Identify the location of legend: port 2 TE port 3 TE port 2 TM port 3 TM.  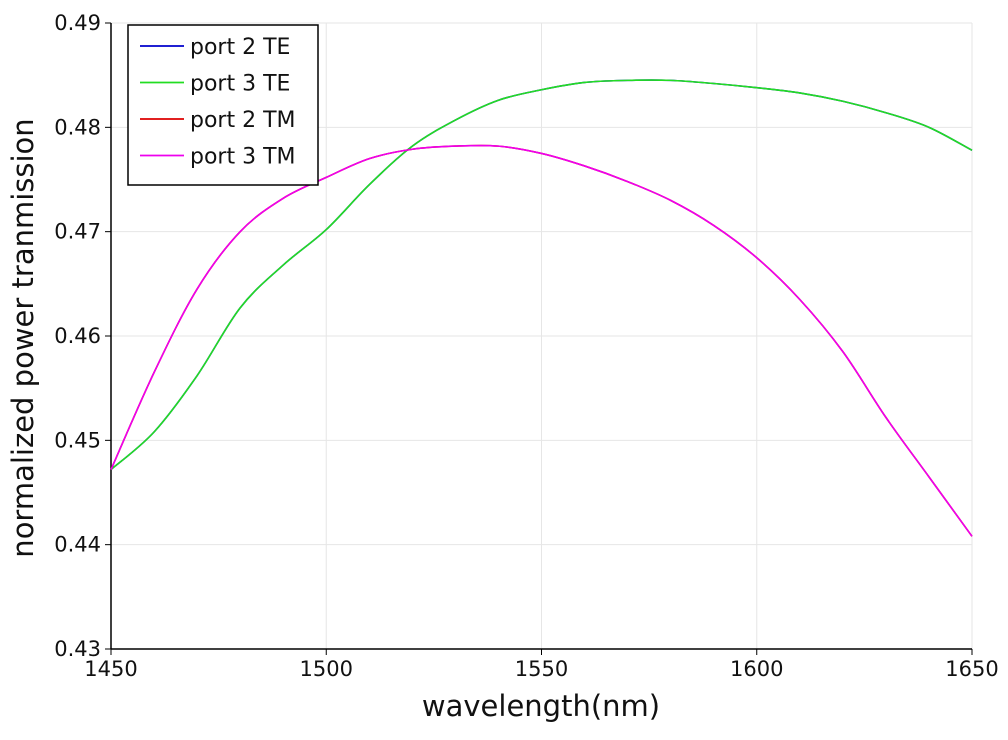
(223, 105).